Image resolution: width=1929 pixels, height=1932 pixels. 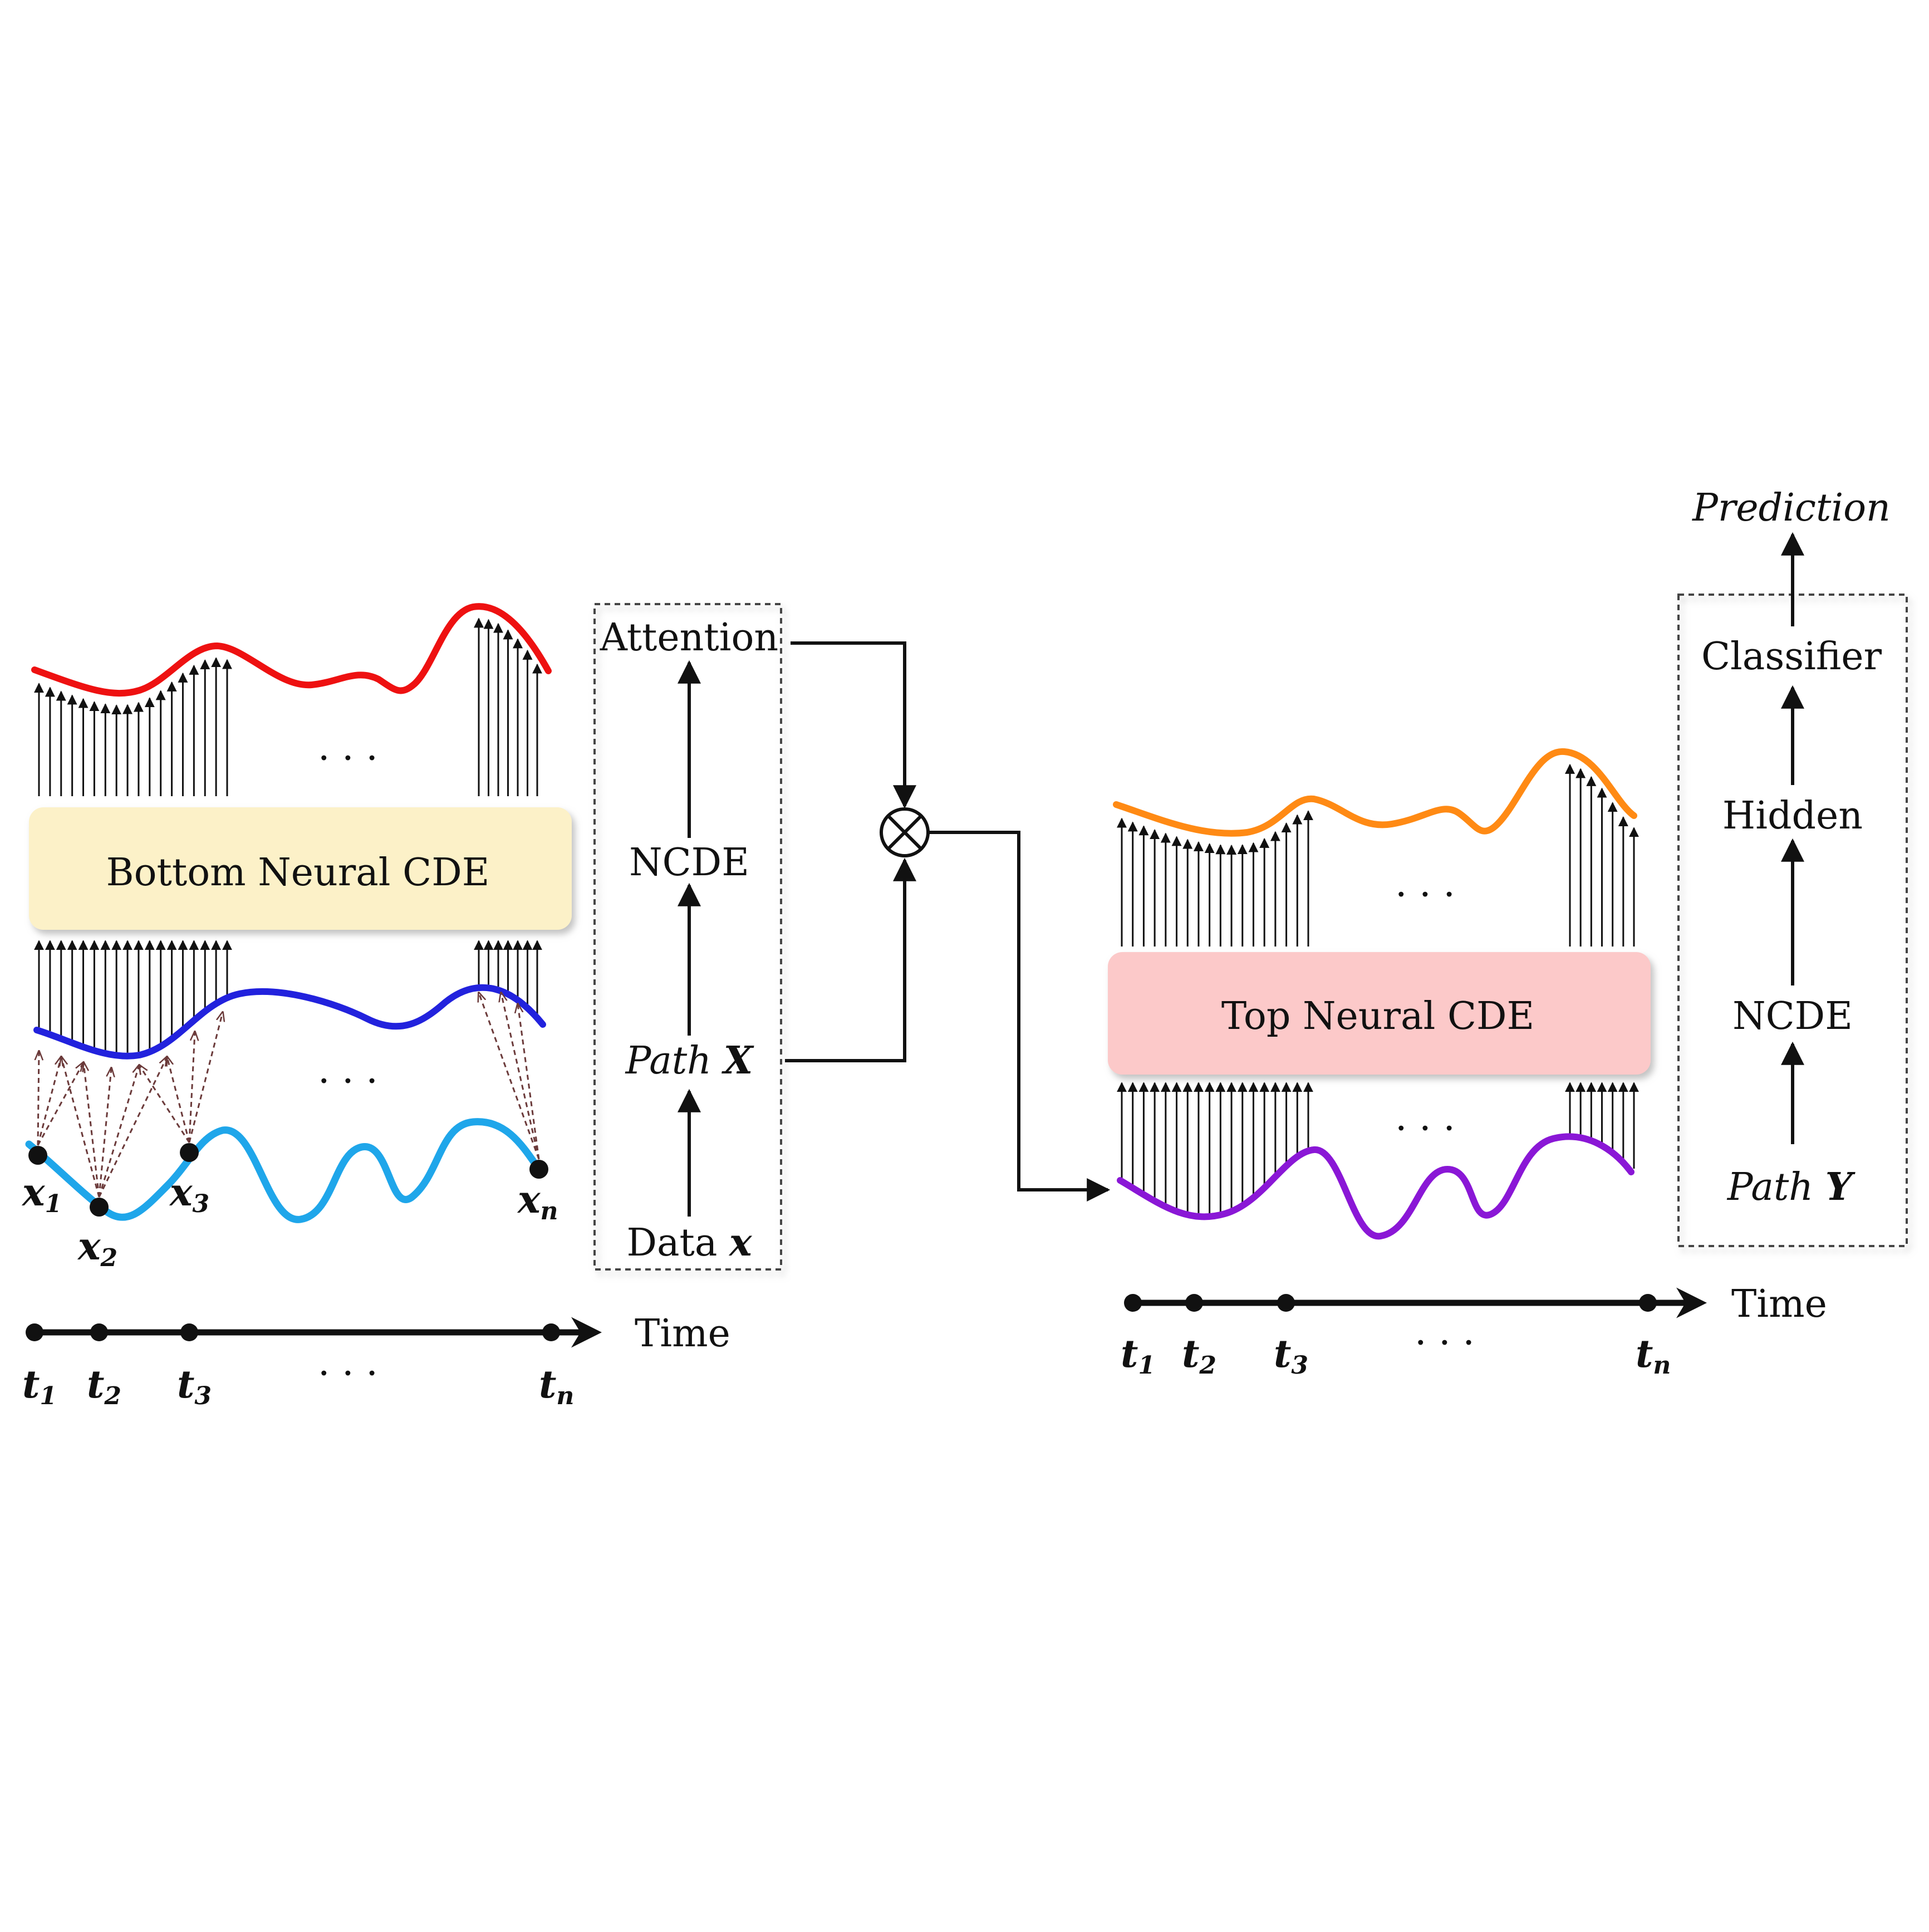 I want to click on observation-point-x2, so click(x=99, y=1207).